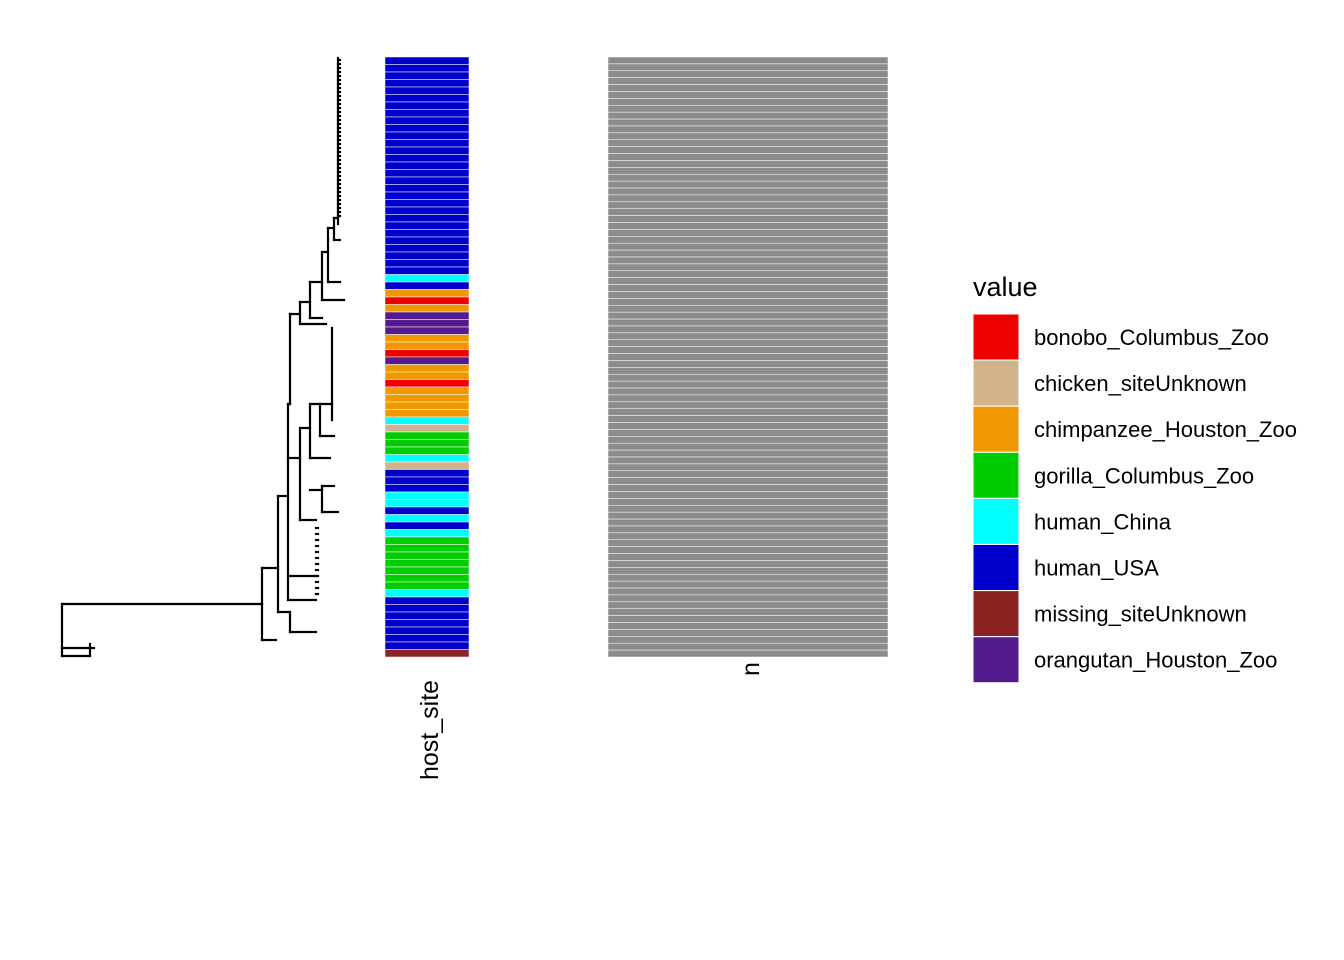  What do you see at coordinates (1165, 429) in the screenshot?
I see `legend-label: chimpanzee_Houston_Zoo` at bounding box center [1165, 429].